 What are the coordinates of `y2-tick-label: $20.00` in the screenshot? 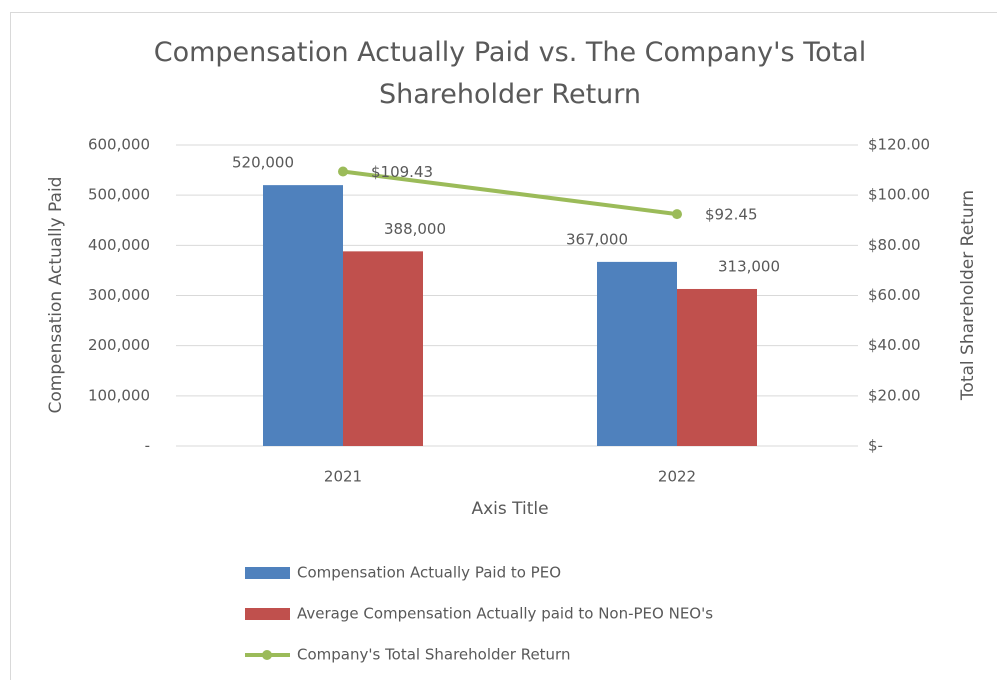 It's located at (894, 395).